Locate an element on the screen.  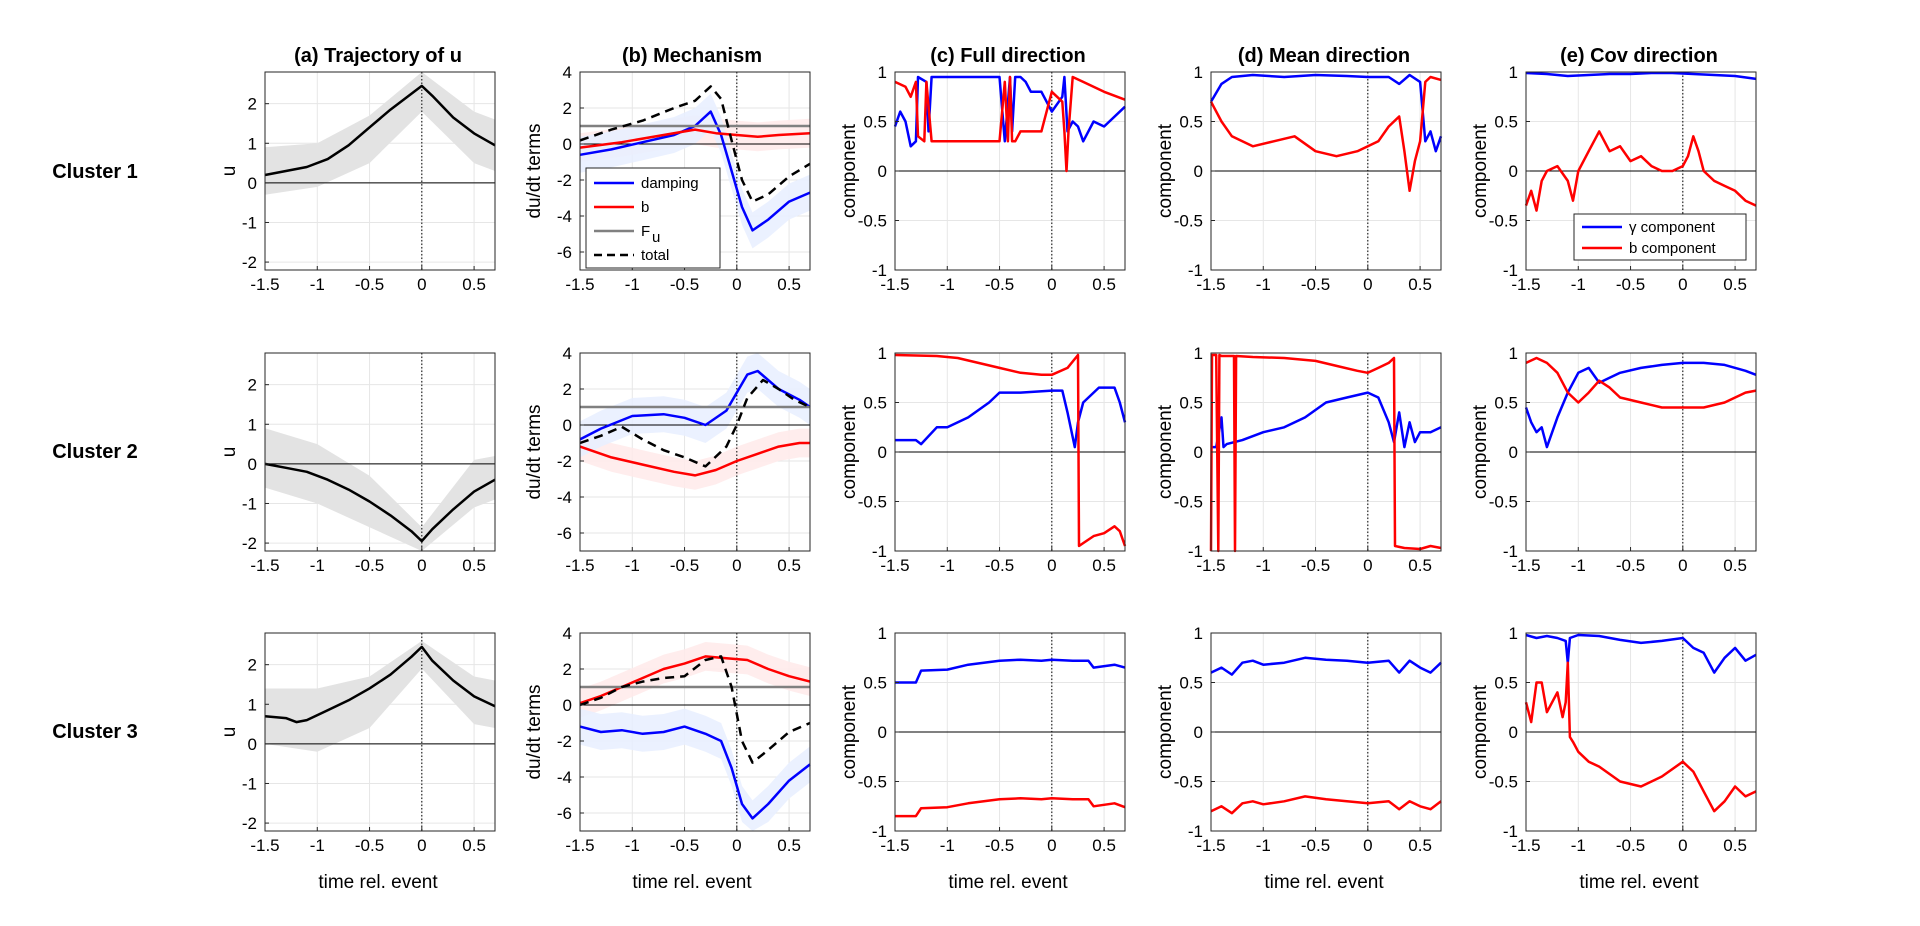
axes-frame is located at coordinates (380, 452).